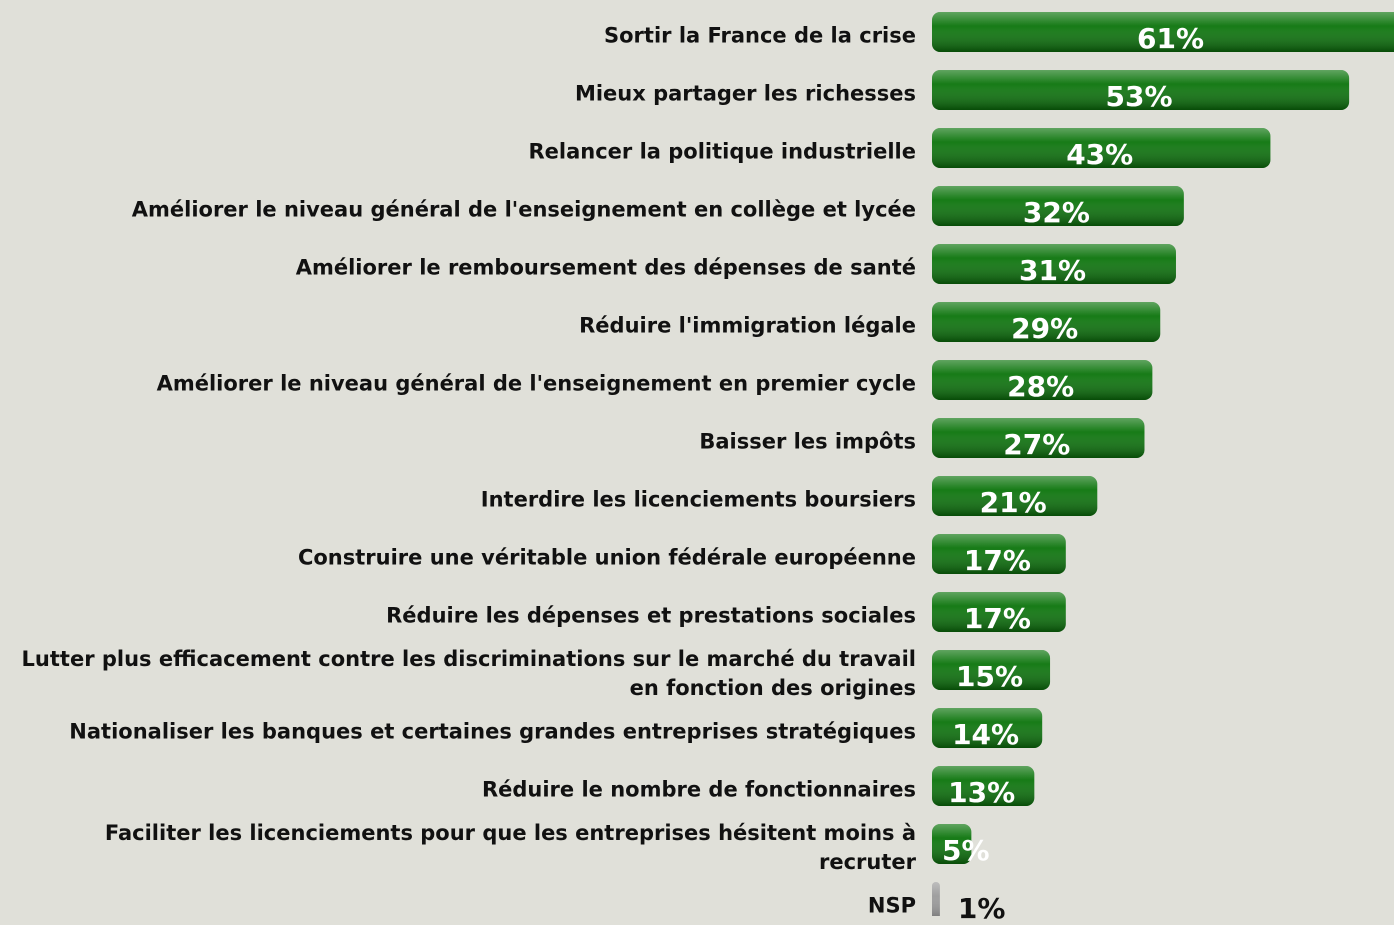  I want to click on value-label: 14%, so click(986, 734).